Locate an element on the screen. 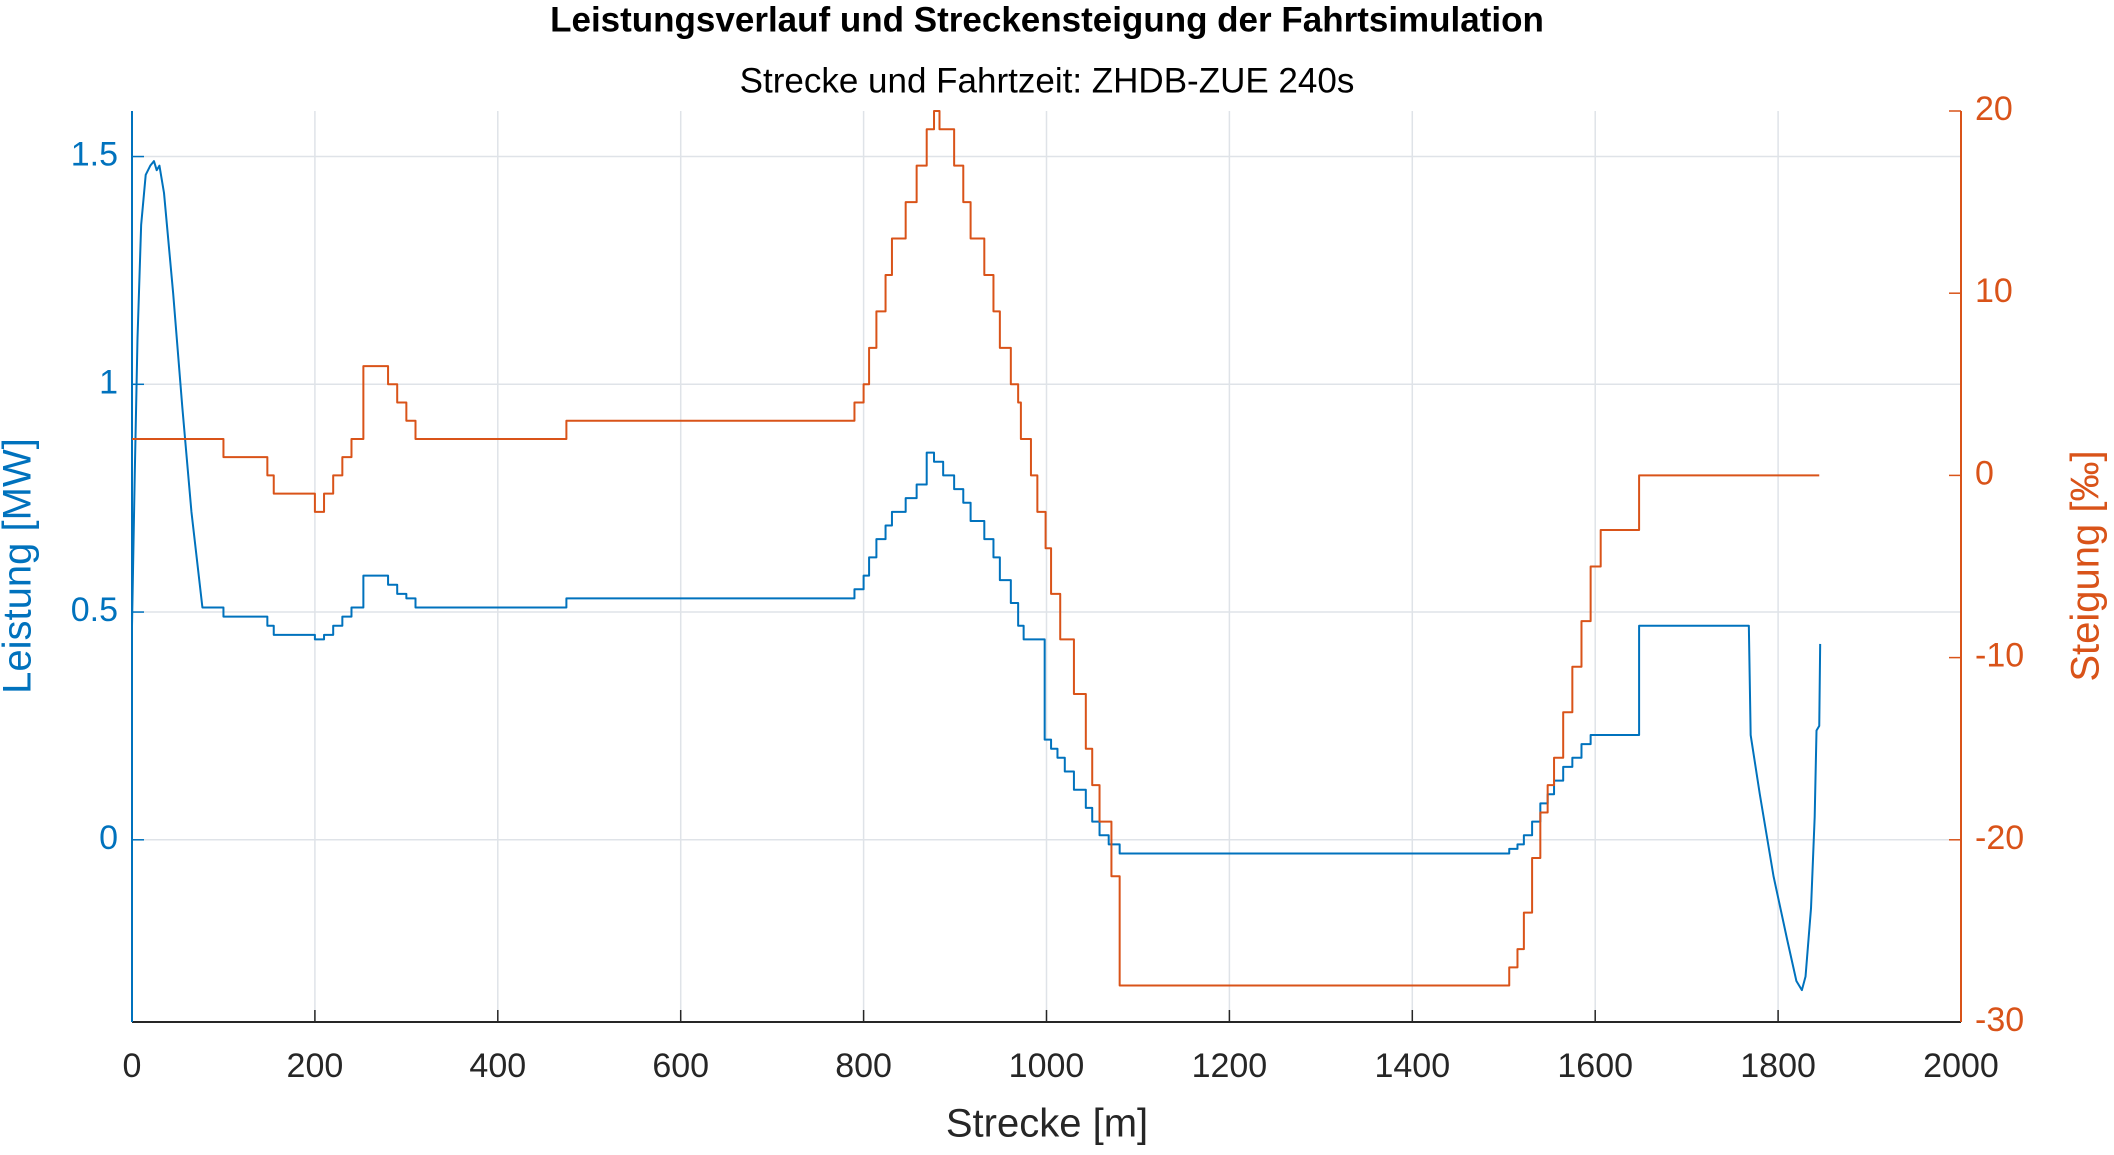 This screenshot has width=2114, height=1155. x-tick-label: 200 is located at coordinates (315, 1066).